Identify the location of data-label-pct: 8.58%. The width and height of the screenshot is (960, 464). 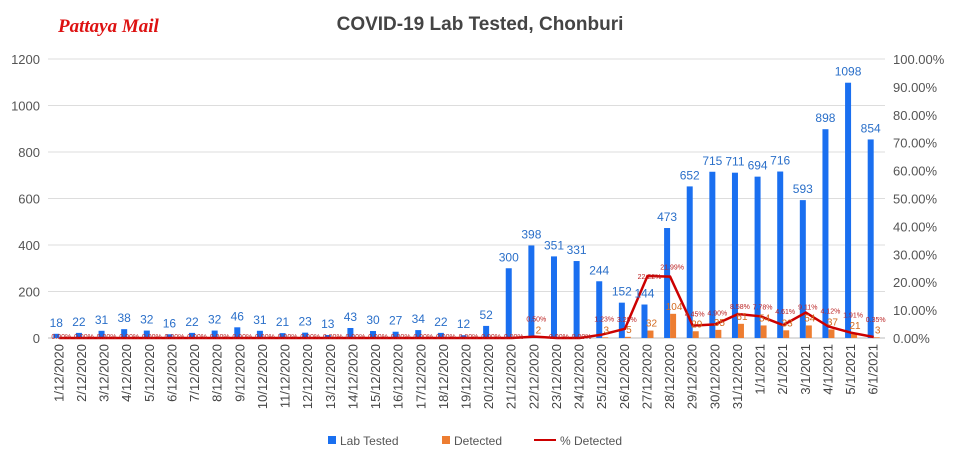
(740, 307).